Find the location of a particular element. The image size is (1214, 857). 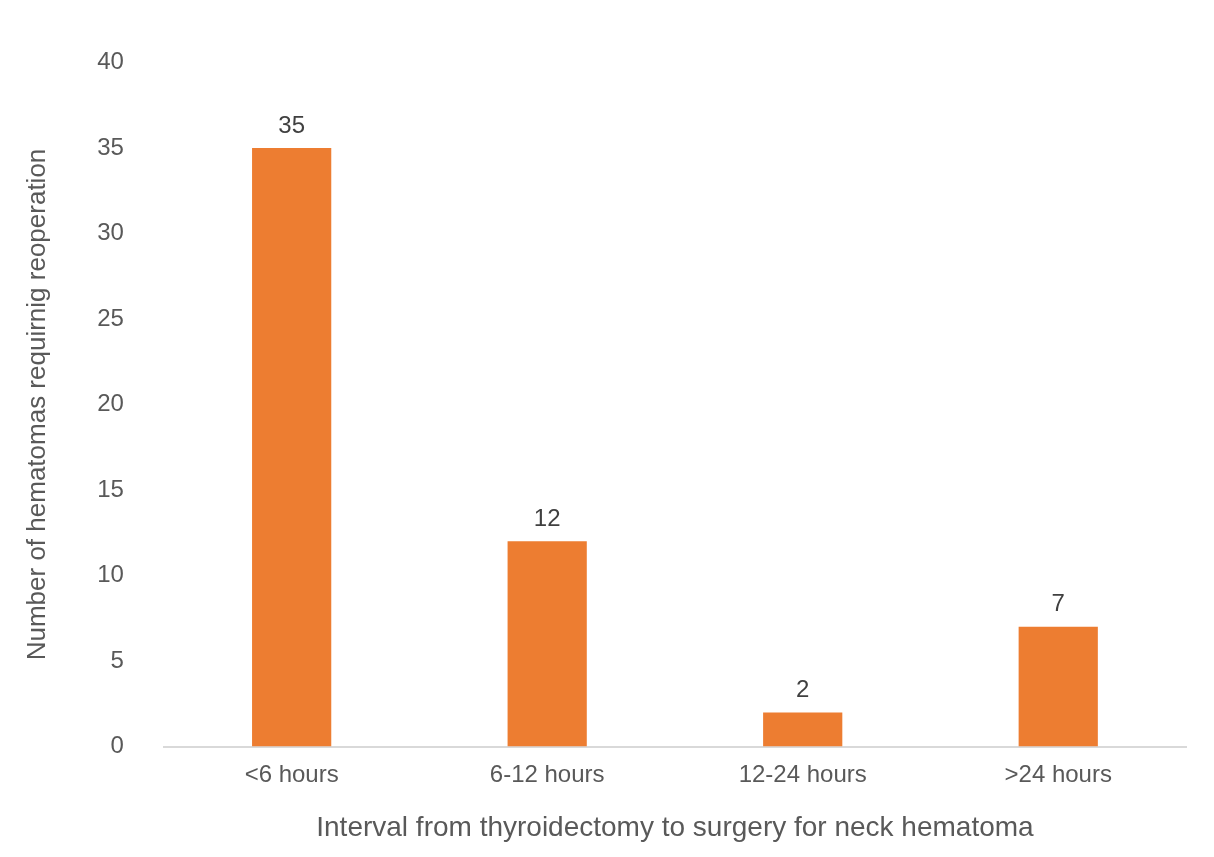

y-tick-label: 35 is located at coordinates (110, 146).